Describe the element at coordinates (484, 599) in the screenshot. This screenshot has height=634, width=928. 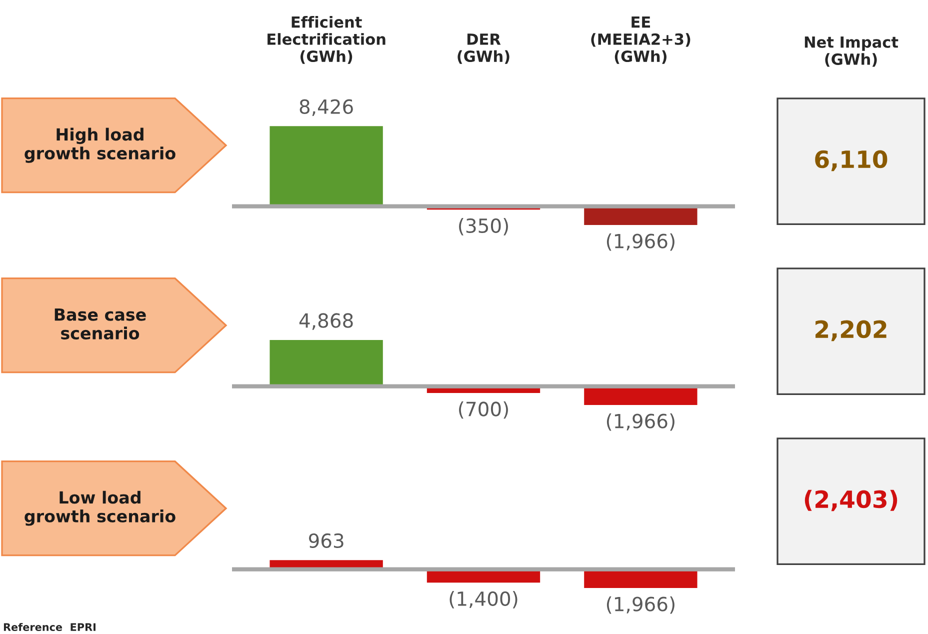
I see `data-label: (1,400)` at that location.